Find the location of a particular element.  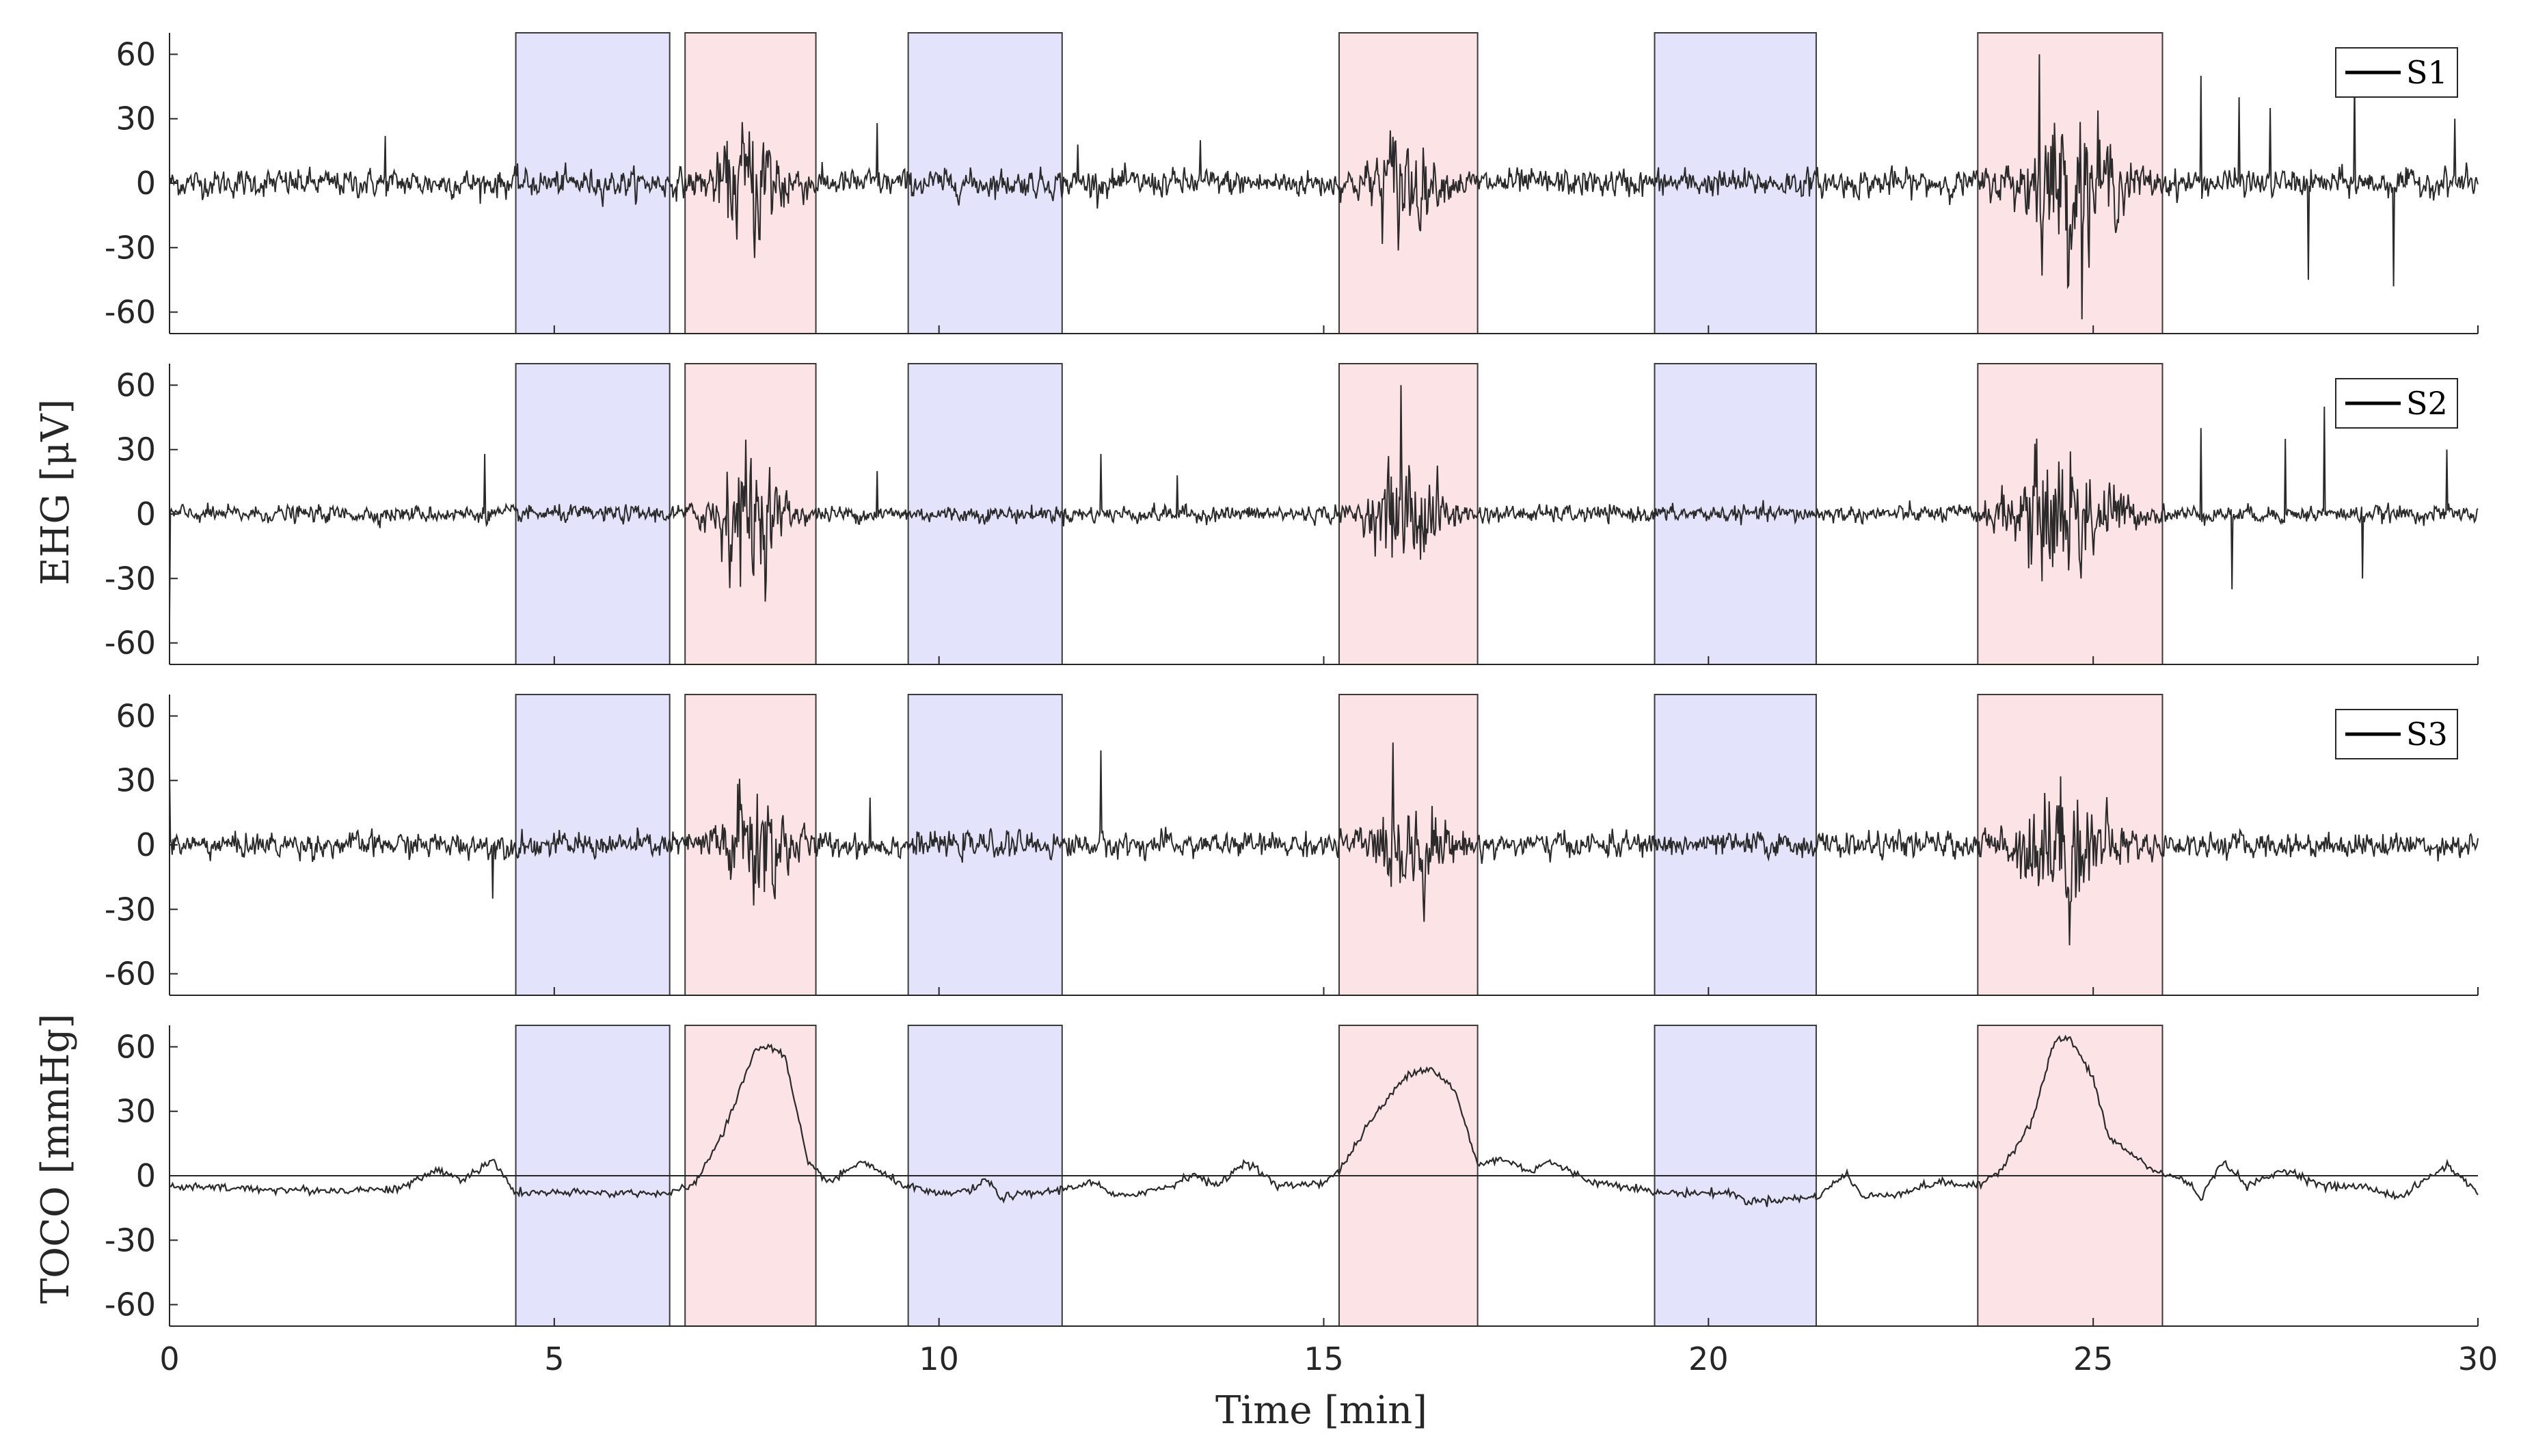

x-tick-label: 10 is located at coordinates (939, 1358).